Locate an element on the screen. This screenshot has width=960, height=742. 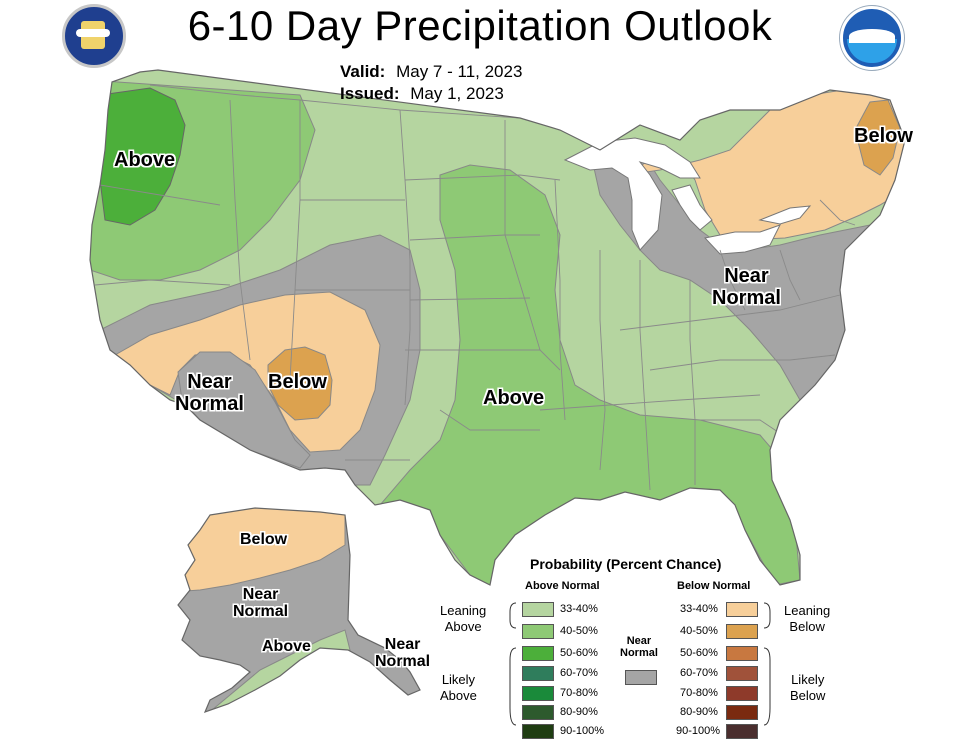
legend-likely-above: Likely Above is located at coordinates (458, 688).